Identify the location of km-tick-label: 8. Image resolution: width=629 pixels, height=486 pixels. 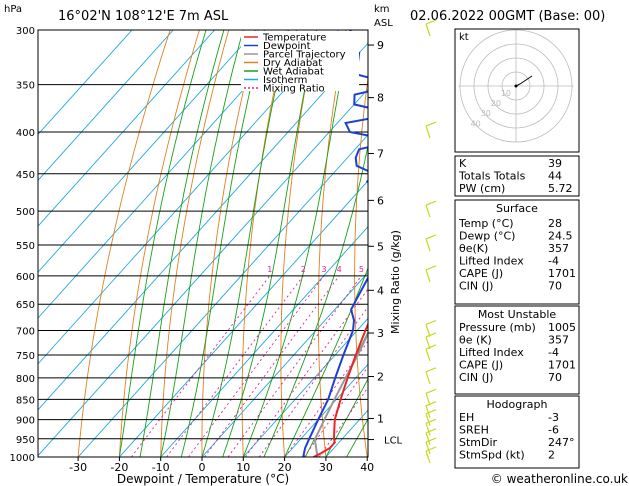
(380, 98).